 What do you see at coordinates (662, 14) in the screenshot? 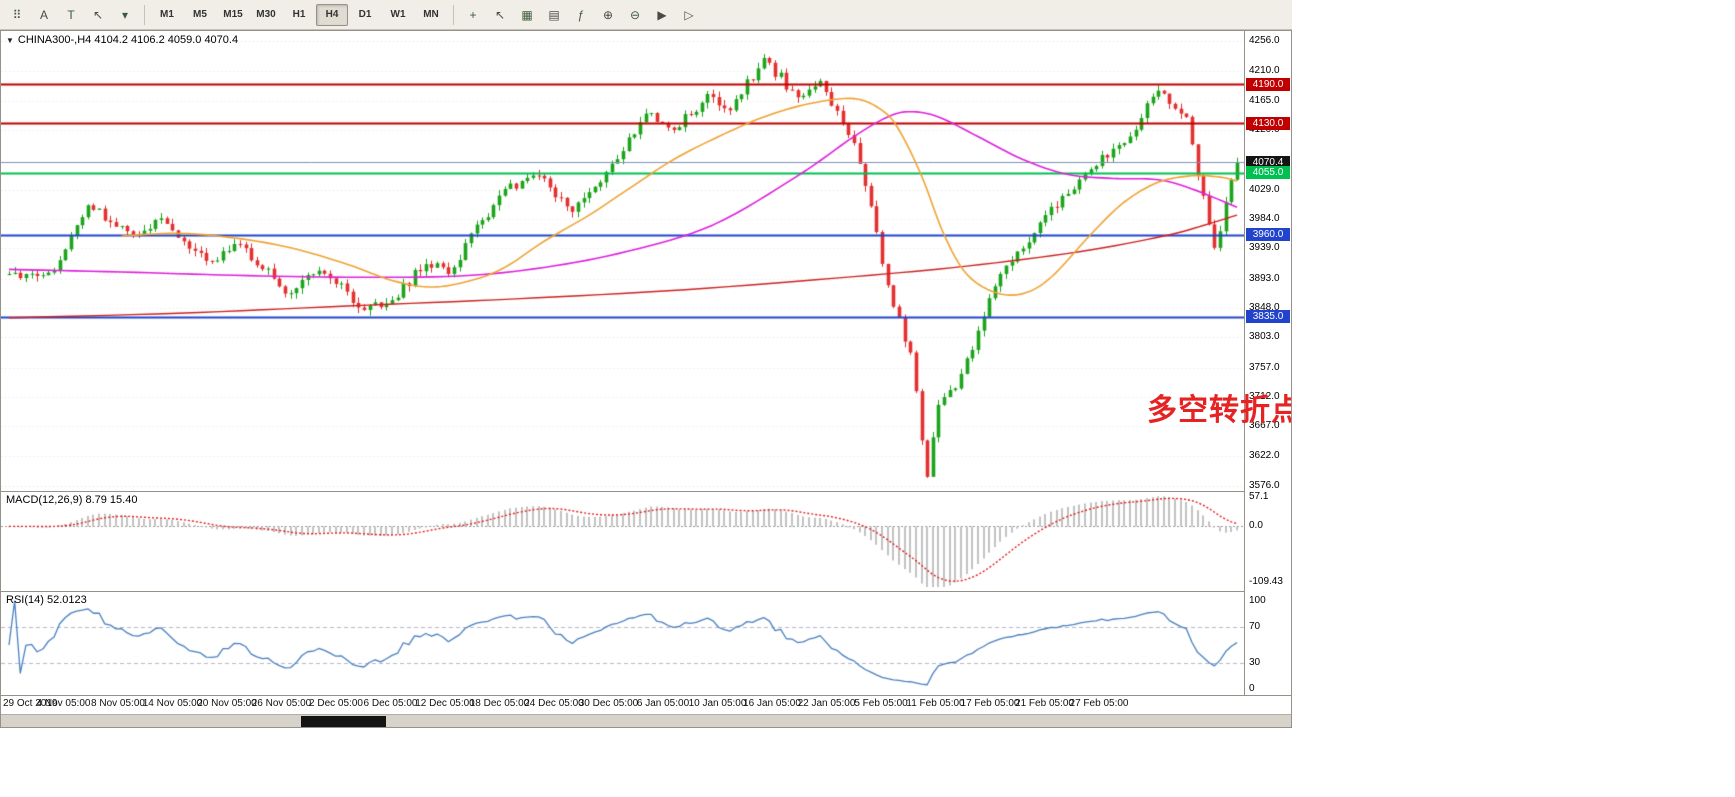
I see `auto-scroll-icon: ▶` at bounding box center [662, 14].